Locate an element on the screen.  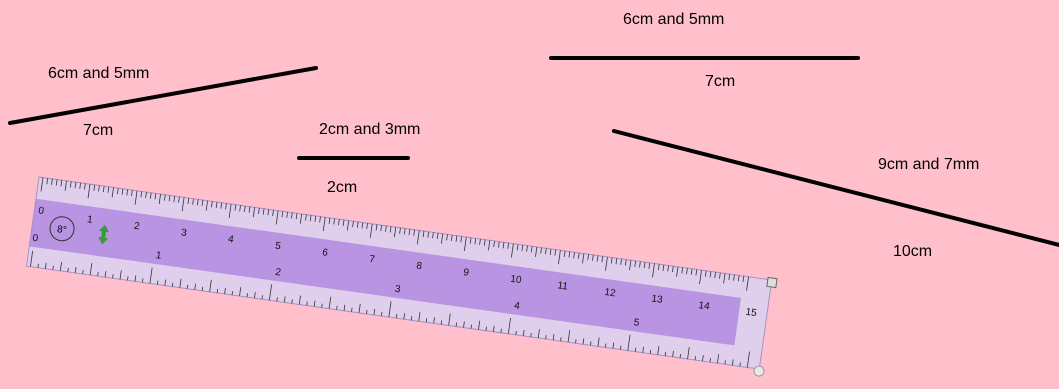
ruler-resize-handle is located at coordinates (772, 282).